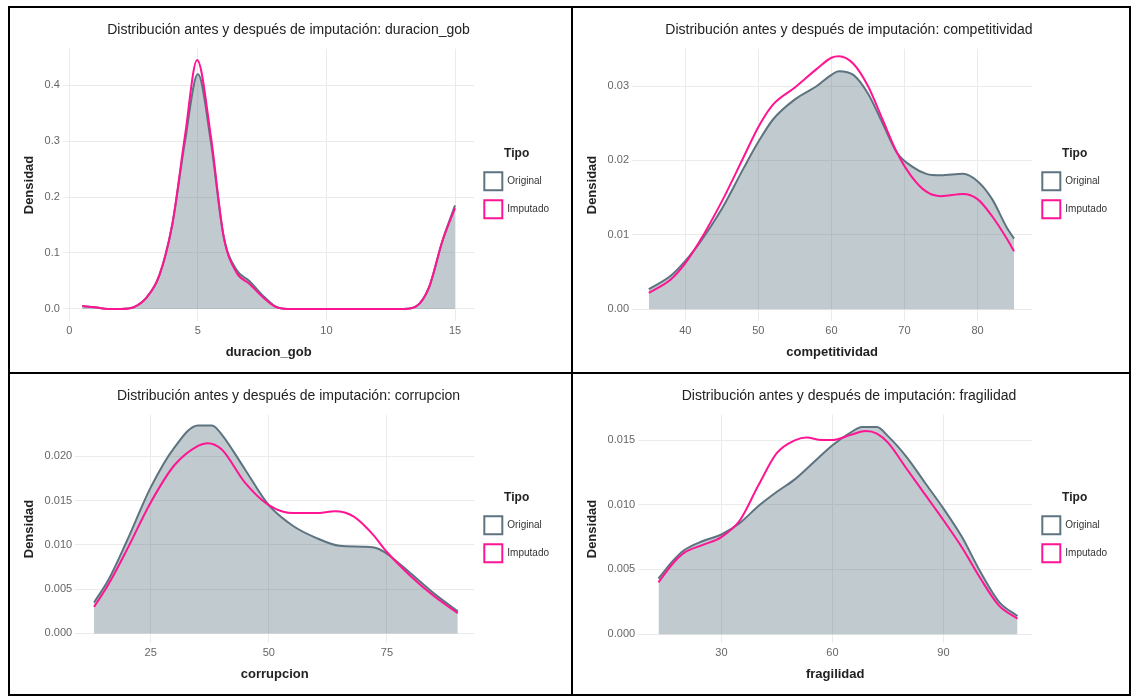  Describe the element at coordinates (618, 308) in the screenshot. I see `y-tick-label: 0.00` at that location.